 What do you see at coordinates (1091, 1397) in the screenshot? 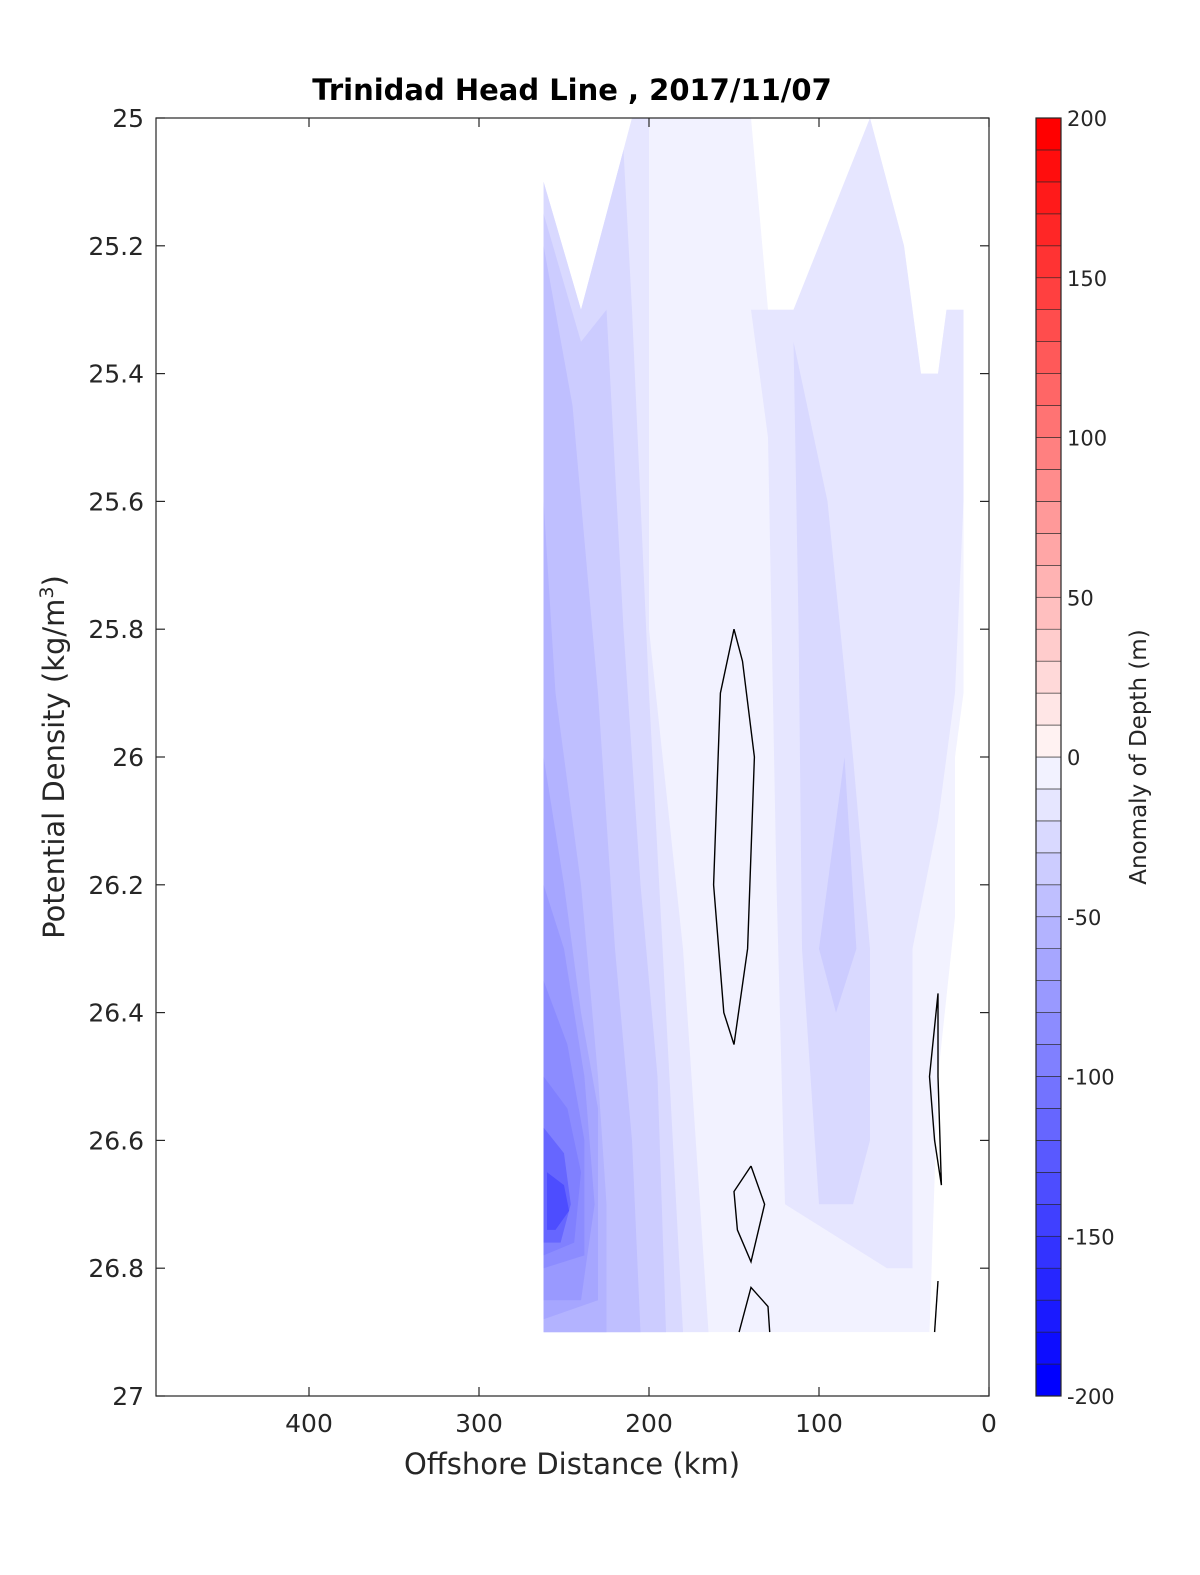
I see `colorbar-tick-label: -200` at bounding box center [1091, 1397].